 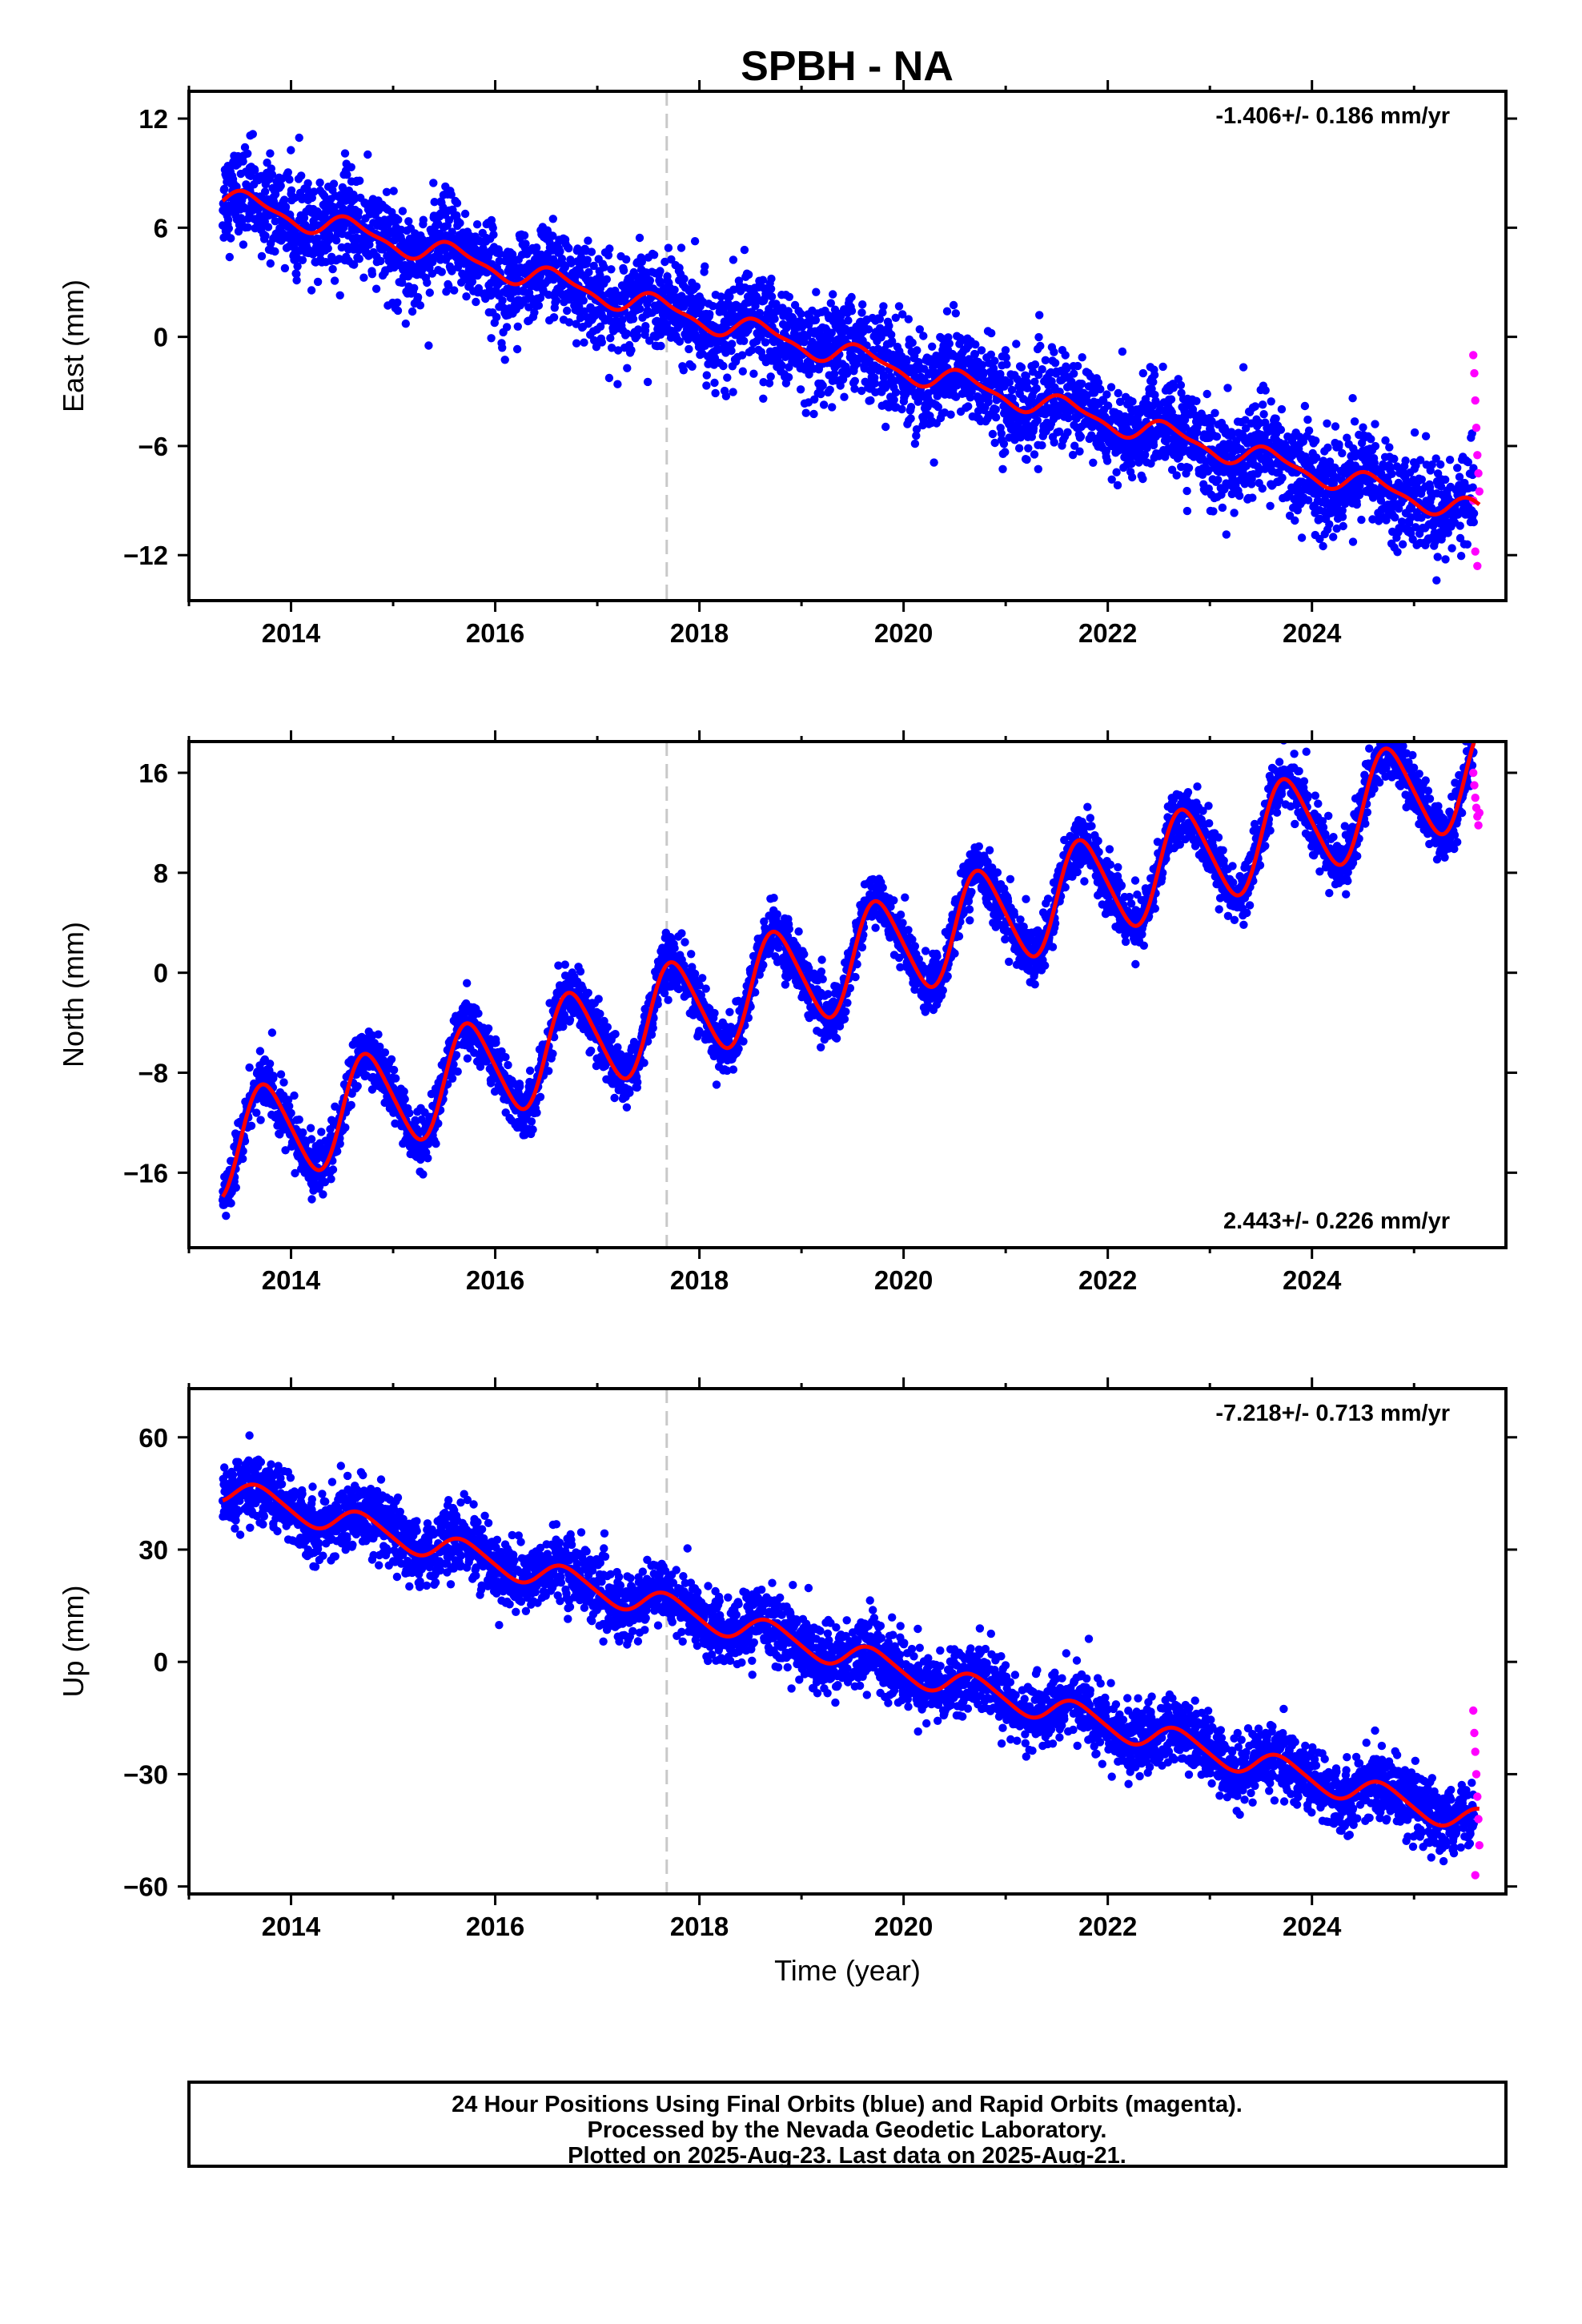 What do you see at coordinates (851, 352) in the screenshot?
I see `model-fit-line` at bounding box center [851, 352].